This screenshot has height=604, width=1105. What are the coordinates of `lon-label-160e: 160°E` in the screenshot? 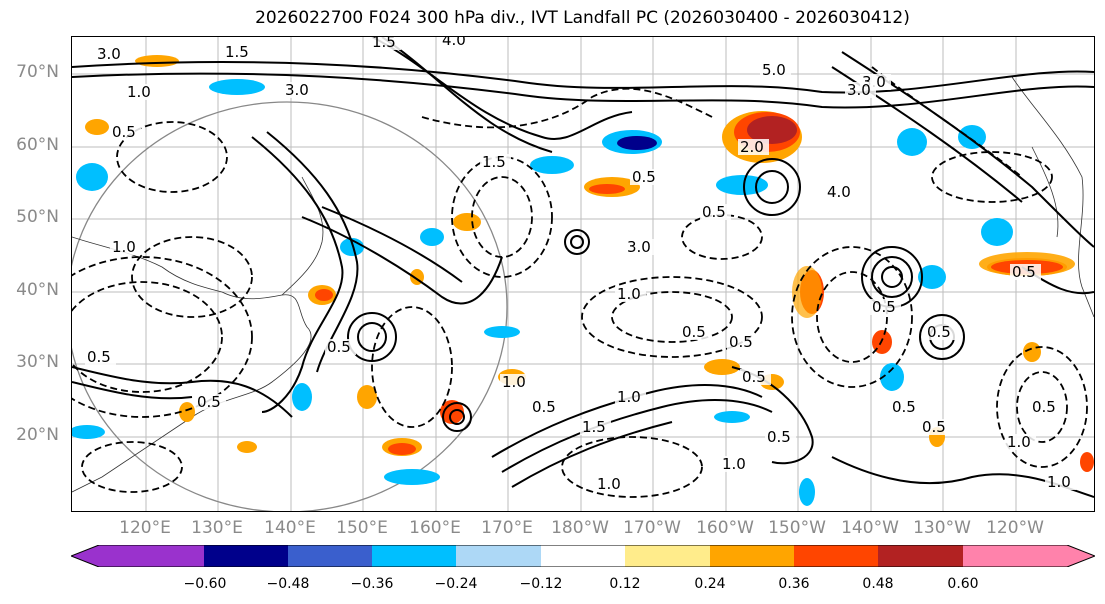 It's located at (435, 528).